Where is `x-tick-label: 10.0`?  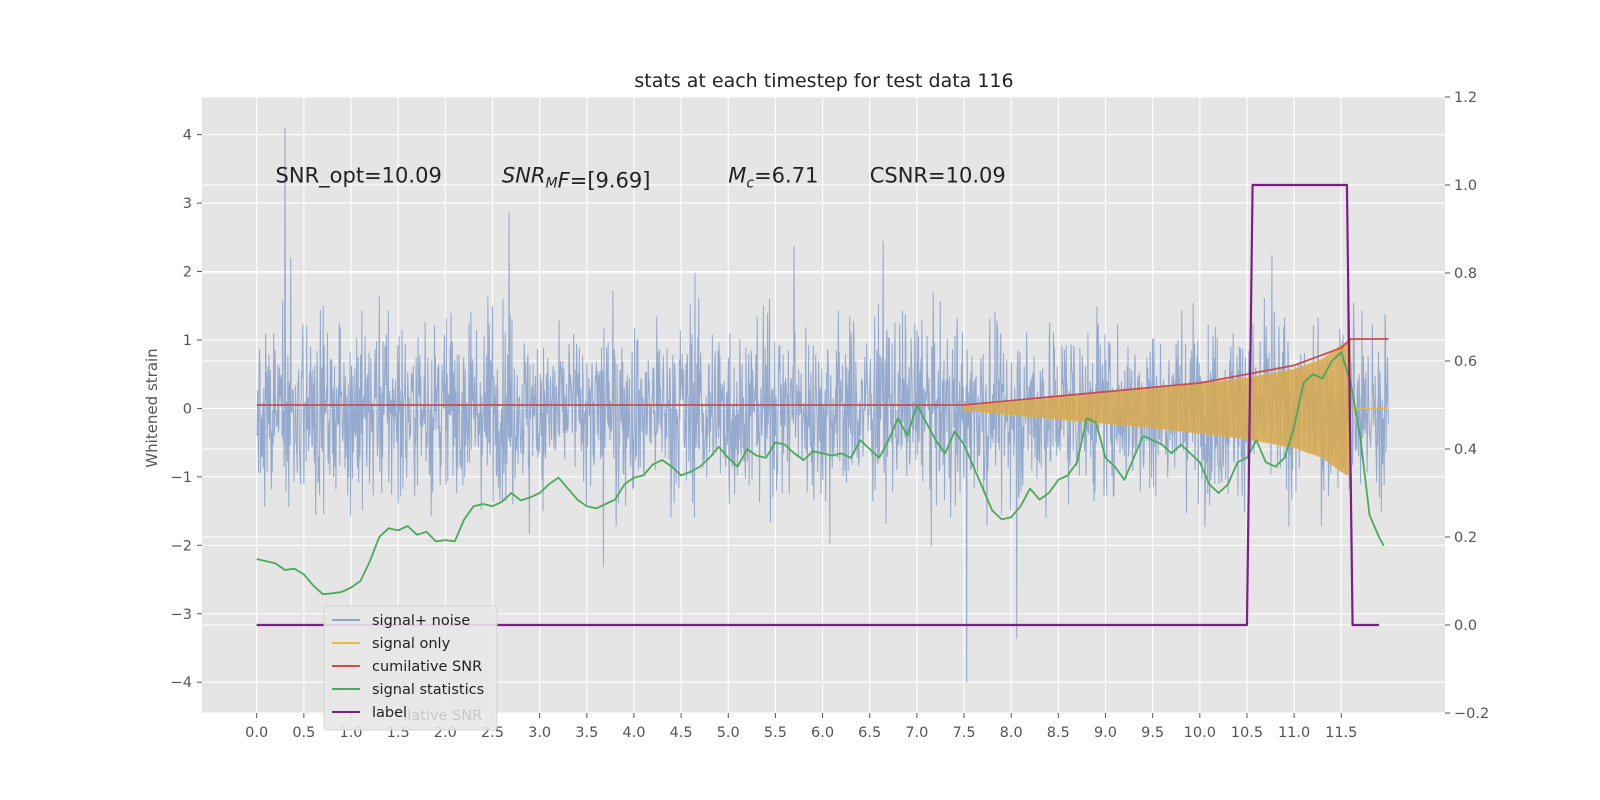
x-tick-label: 10.0 is located at coordinates (1200, 733).